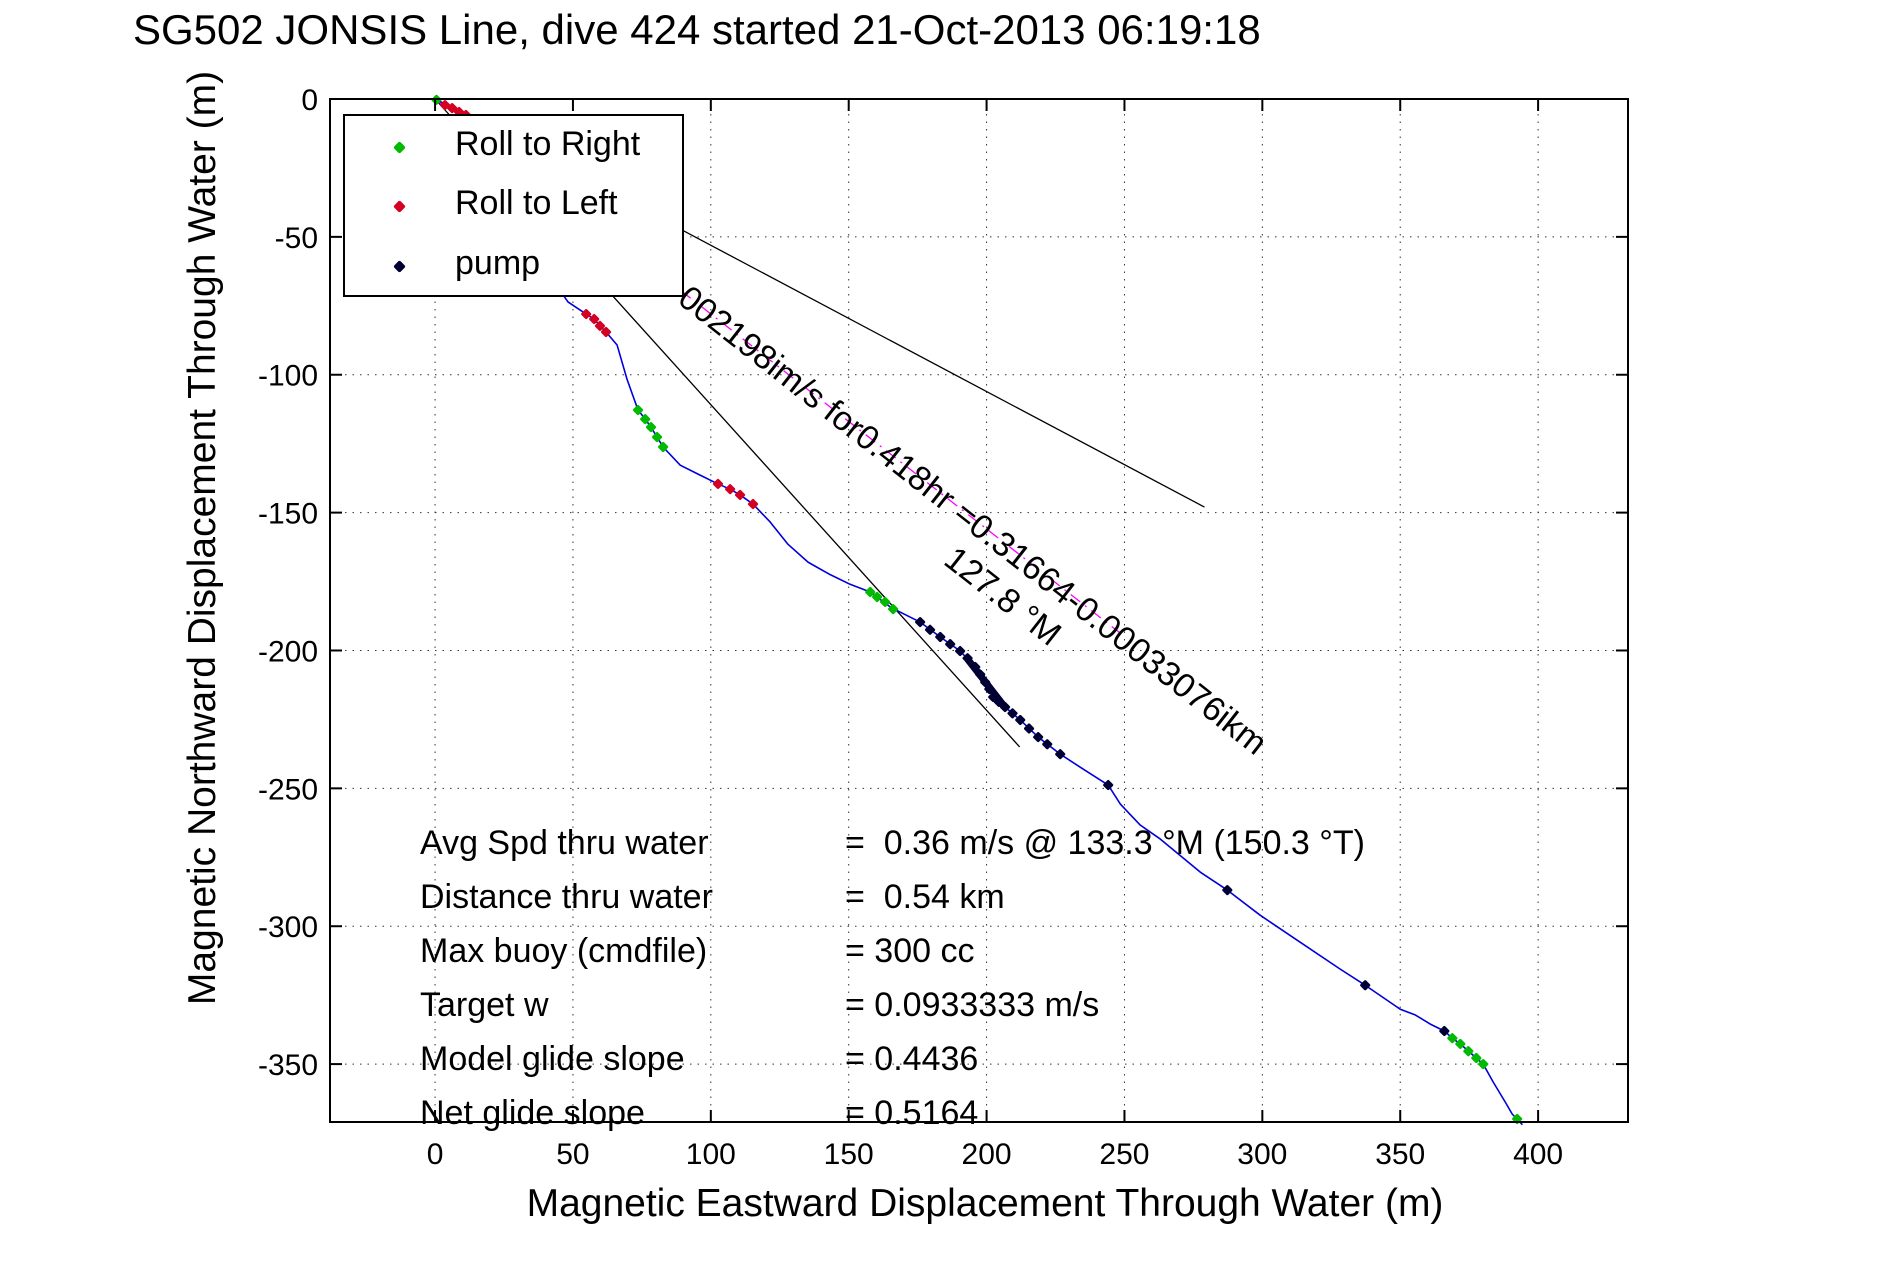 Image resolution: width=1891 pixels, height=1262 pixels. What do you see at coordinates (536, 203) in the screenshot?
I see `legend-label: Roll to Left` at bounding box center [536, 203].